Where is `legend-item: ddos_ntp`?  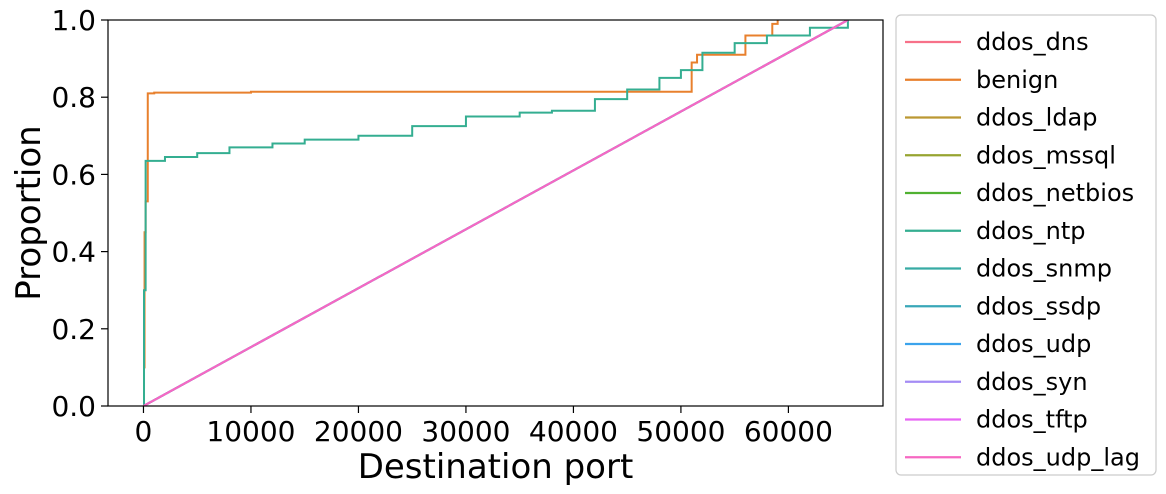
legend-item: ddos_ntp is located at coordinates (995, 231).